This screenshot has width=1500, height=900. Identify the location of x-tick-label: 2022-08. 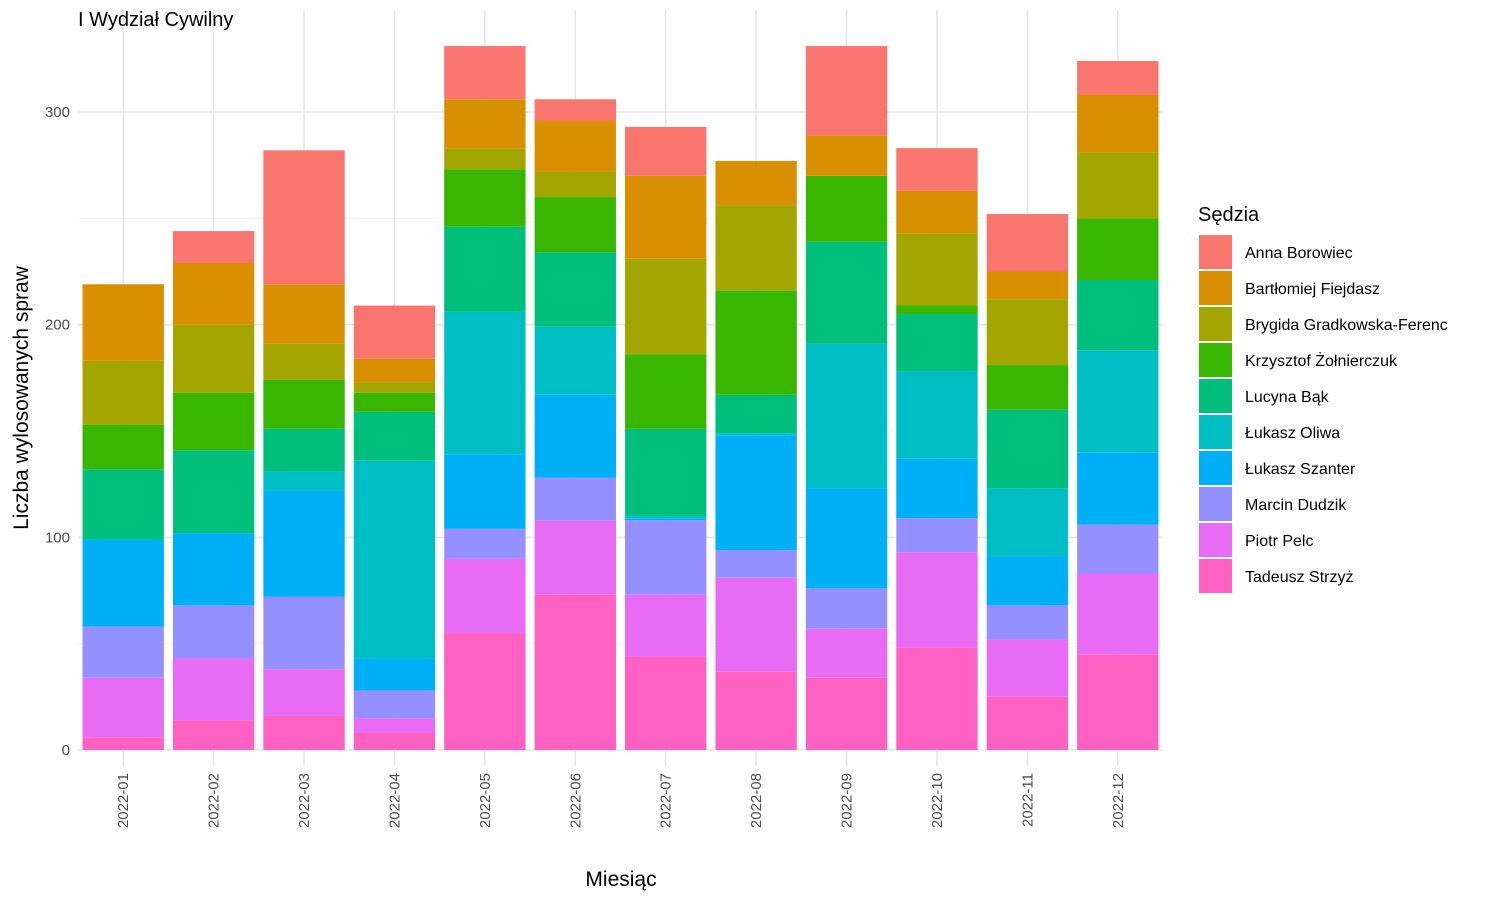
(756, 800).